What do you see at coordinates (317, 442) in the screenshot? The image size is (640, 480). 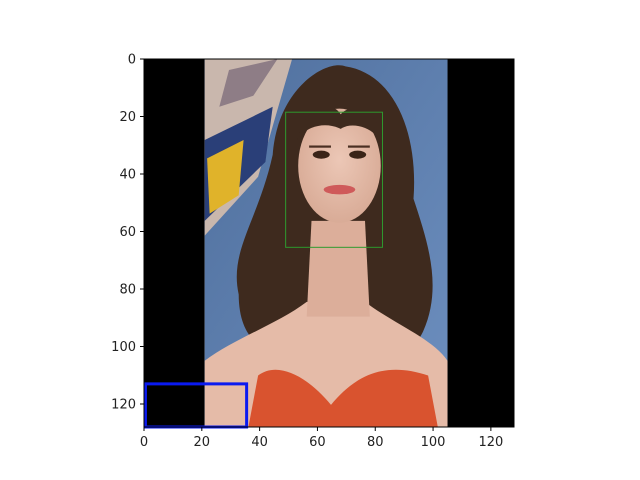 I see `x-tick-label: 60` at bounding box center [317, 442].